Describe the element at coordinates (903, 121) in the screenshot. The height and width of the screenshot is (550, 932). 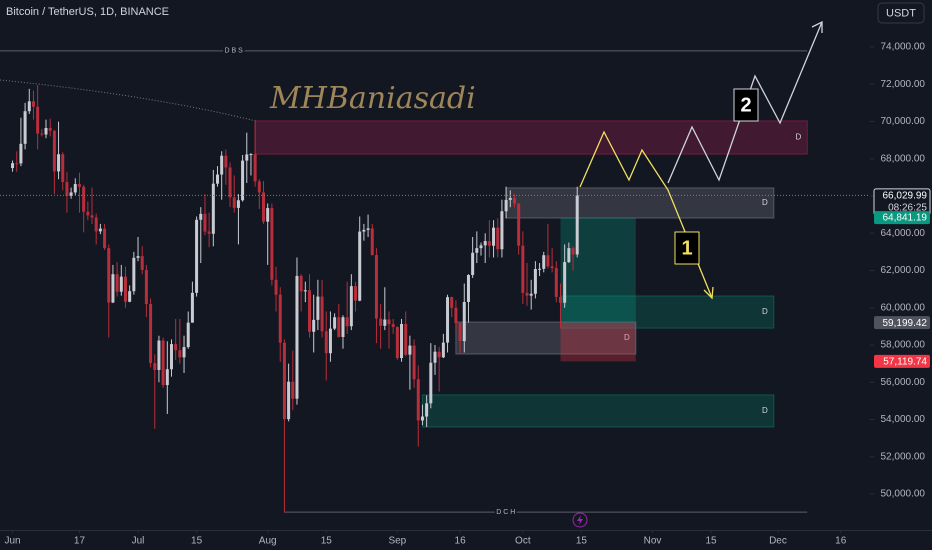
I see `y-tick-label: 70,000.00` at that location.